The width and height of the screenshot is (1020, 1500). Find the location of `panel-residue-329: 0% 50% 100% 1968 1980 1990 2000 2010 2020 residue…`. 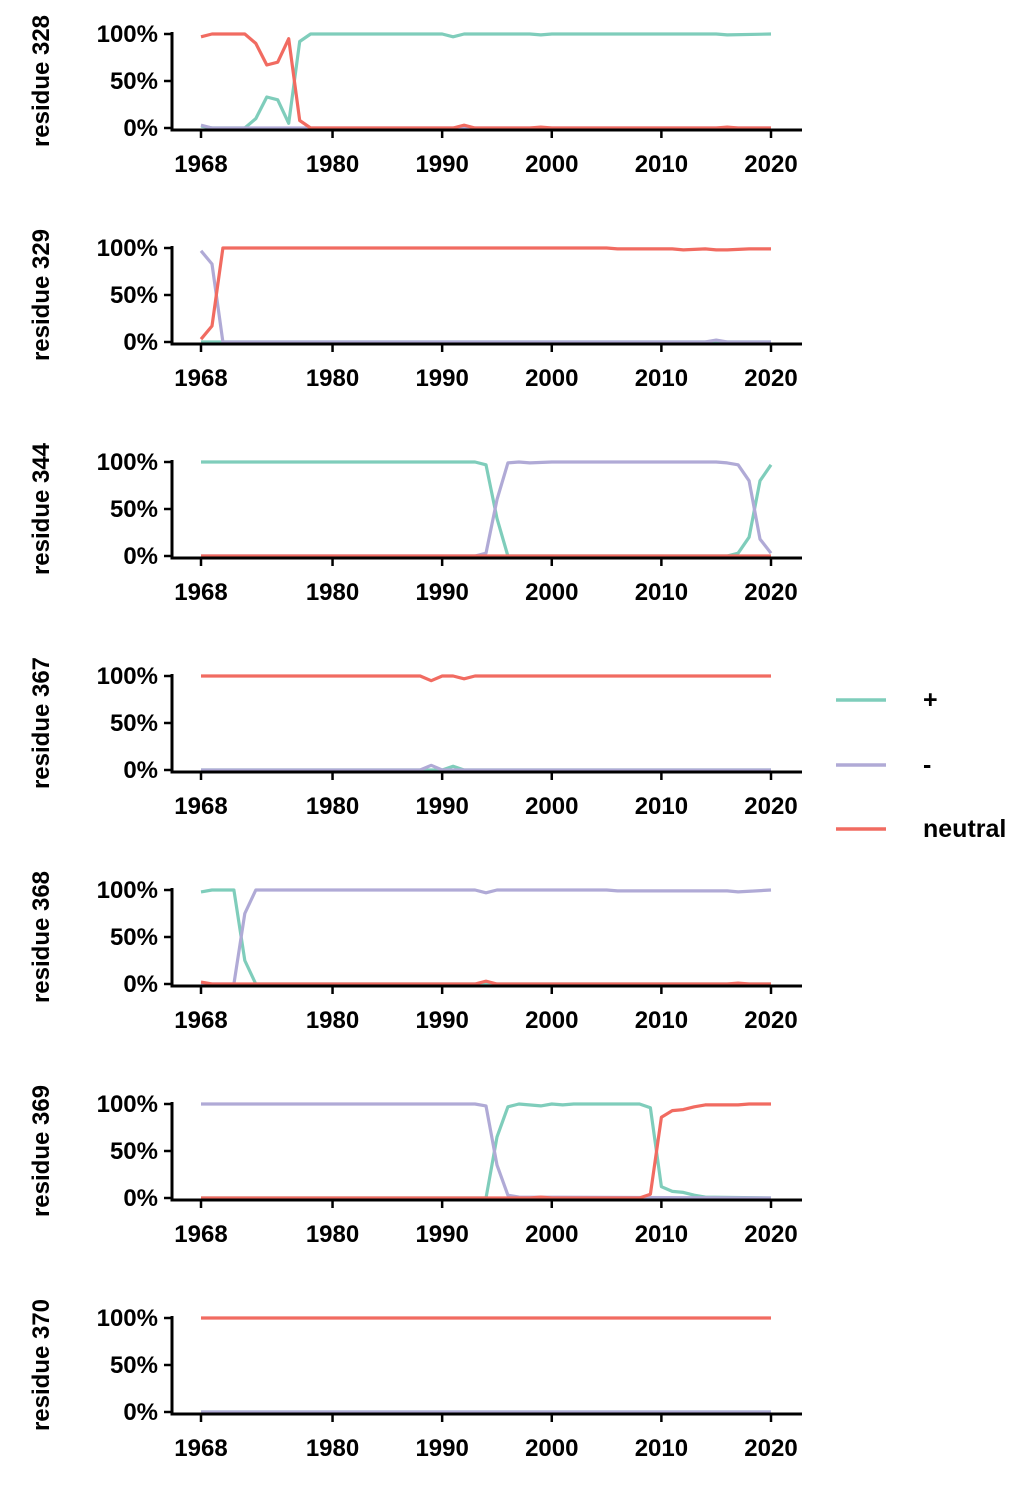

panel-residue-329: 0% 50% 100% 1968 1980 1990 2000 2010 2020 residue… is located at coordinates (415, 310).